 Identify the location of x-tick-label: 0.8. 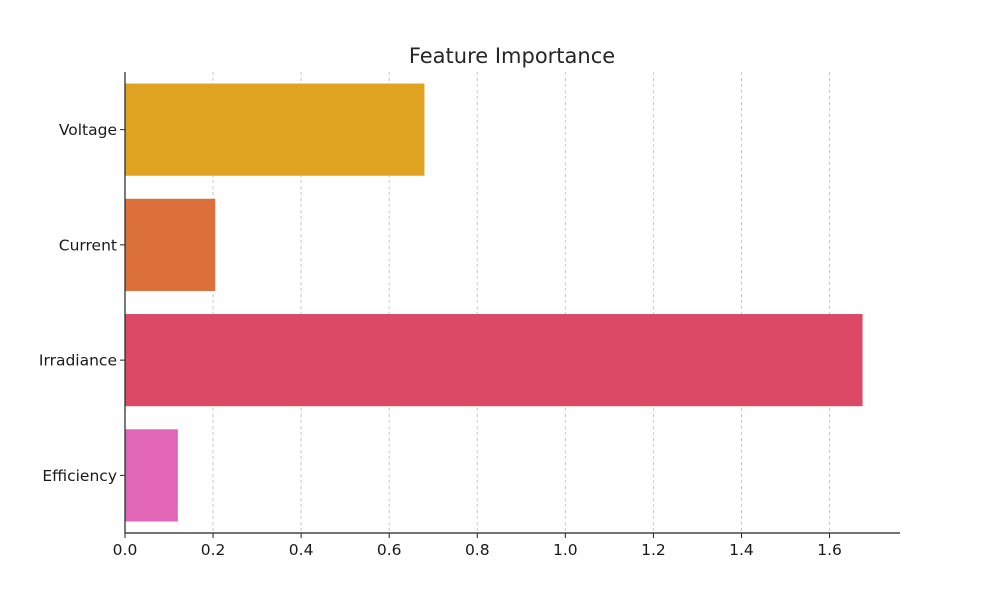
(477, 550).